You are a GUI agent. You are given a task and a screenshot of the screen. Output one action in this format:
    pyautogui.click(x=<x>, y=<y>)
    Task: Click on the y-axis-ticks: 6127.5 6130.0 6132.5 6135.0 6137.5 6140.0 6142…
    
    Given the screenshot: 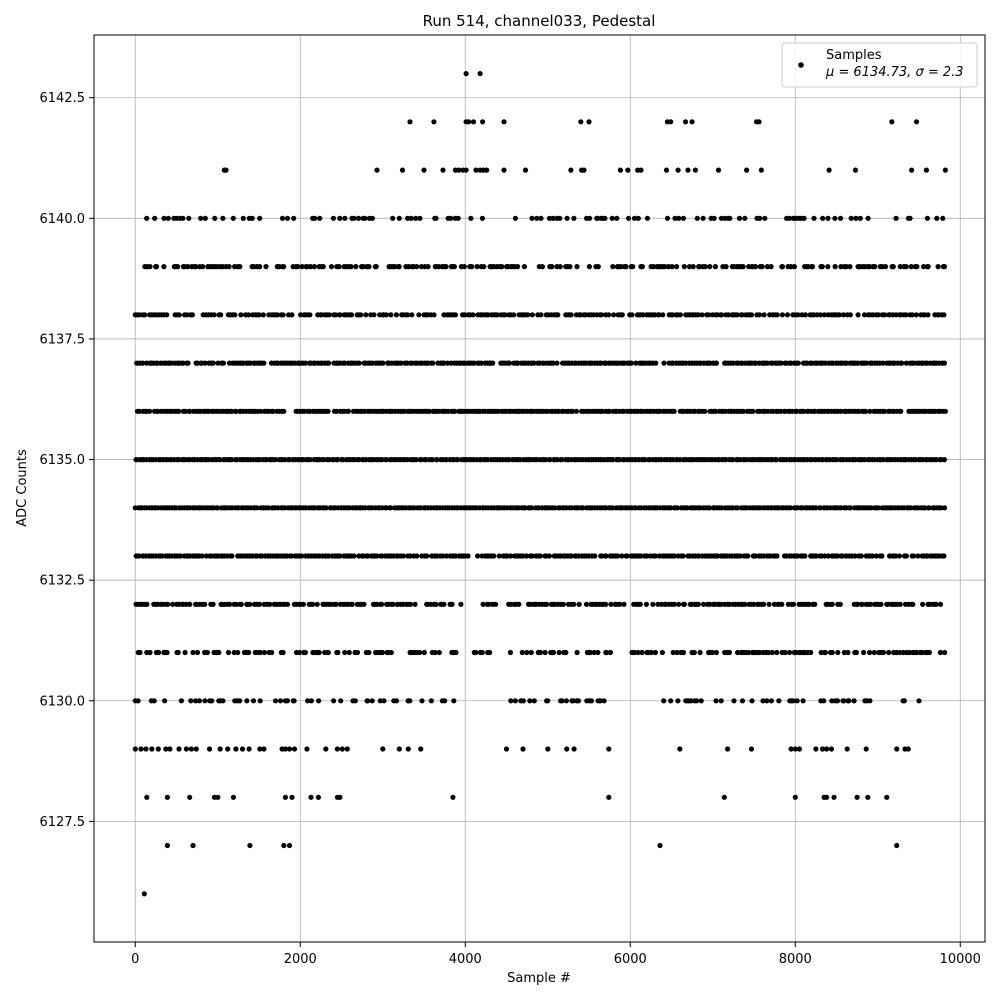 What is the action you would take?
    pyautogui.click(x=67, y=460)
    